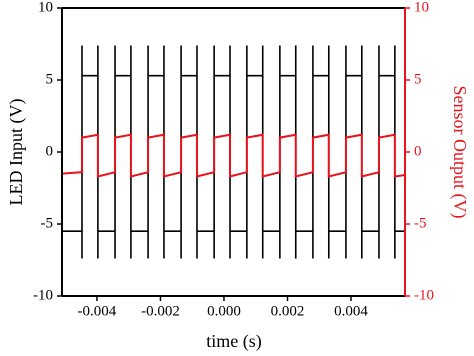  What do you see at coordinates (16, 152) in the screenshot?
I see `y-axis-title: LED Input (V)` at bounding box center [16, 152].